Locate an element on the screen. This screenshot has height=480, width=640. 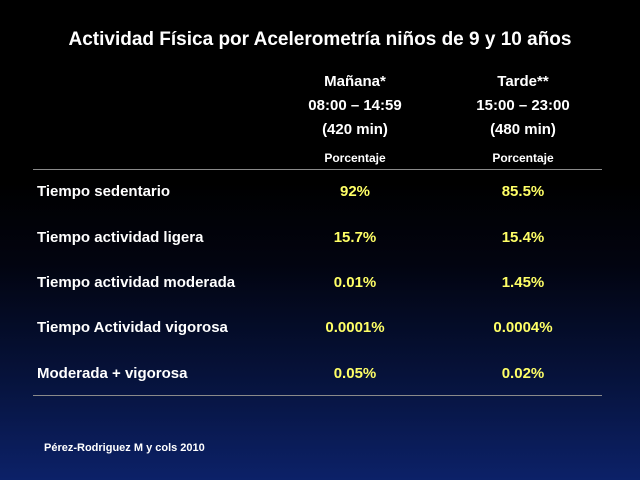
table-row: Moderada + vigorosa 0.05% 0.02% is located at coordinates (320, 376).